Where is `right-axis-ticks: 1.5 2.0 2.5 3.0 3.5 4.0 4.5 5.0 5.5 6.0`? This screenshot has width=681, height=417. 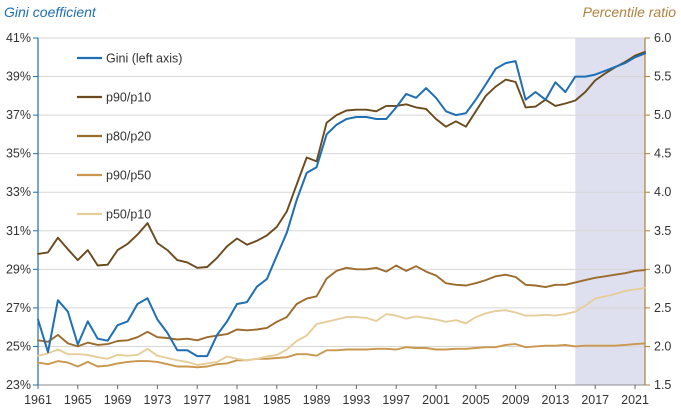 right-axis-ticks: 1.5 2.0 2.5 3.0 3.5 4.0 4.5 5.0 5.5 6.0 is located at coordinates (658, 211).